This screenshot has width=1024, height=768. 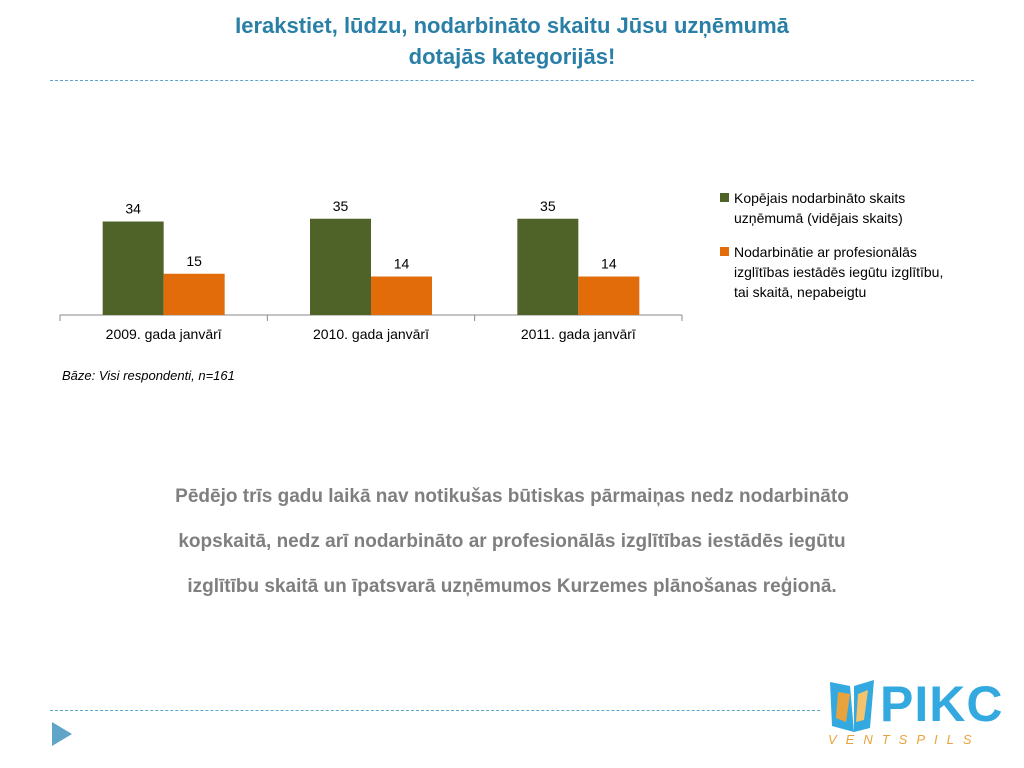 I want to click on x-tick-label: 2010. gada janvārī, so click(x=371, y=334).